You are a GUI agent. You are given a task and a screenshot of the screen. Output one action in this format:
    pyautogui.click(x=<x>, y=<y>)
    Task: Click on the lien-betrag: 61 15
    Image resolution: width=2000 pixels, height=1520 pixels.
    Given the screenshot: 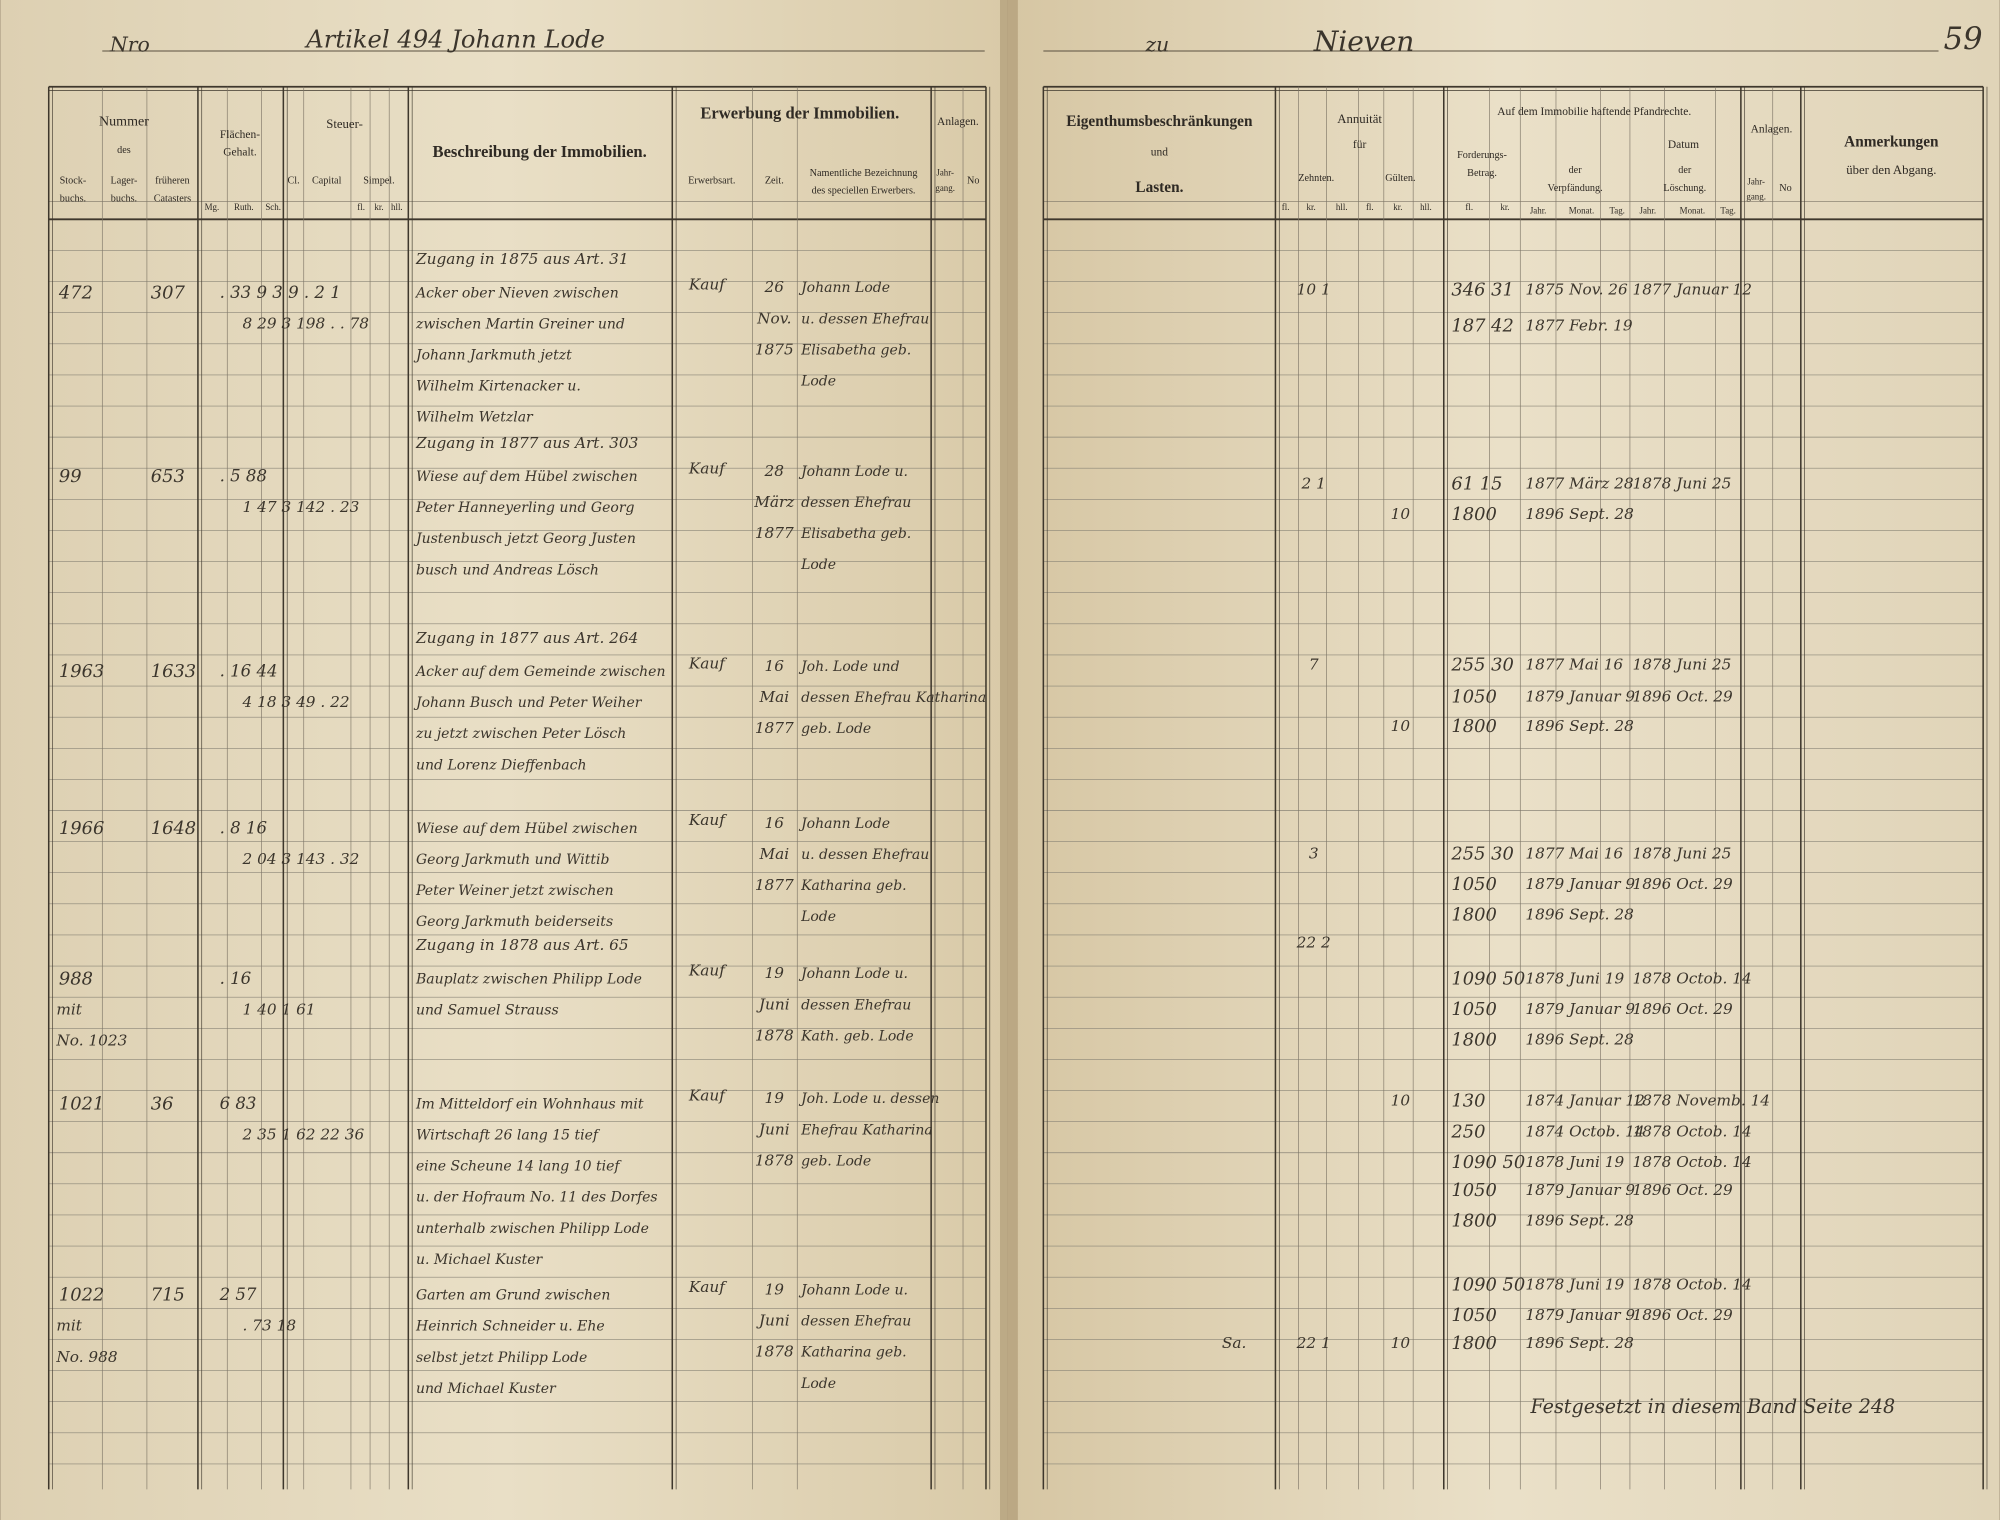 What is the action you would take?
    pyautogui.click(x=1476, y=484)
    